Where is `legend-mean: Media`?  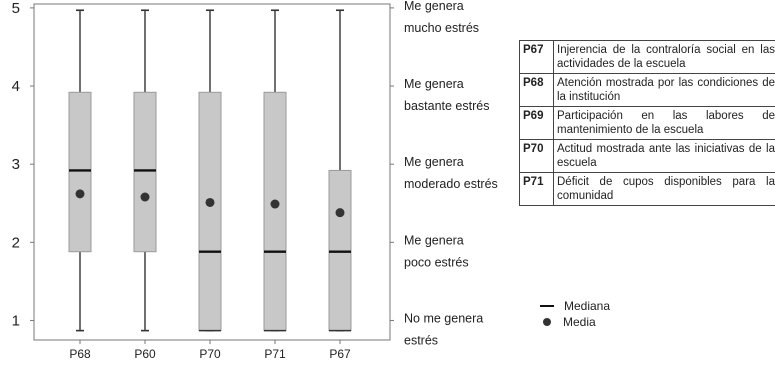
legend-mean: Media is located at coordinates (575, 322).